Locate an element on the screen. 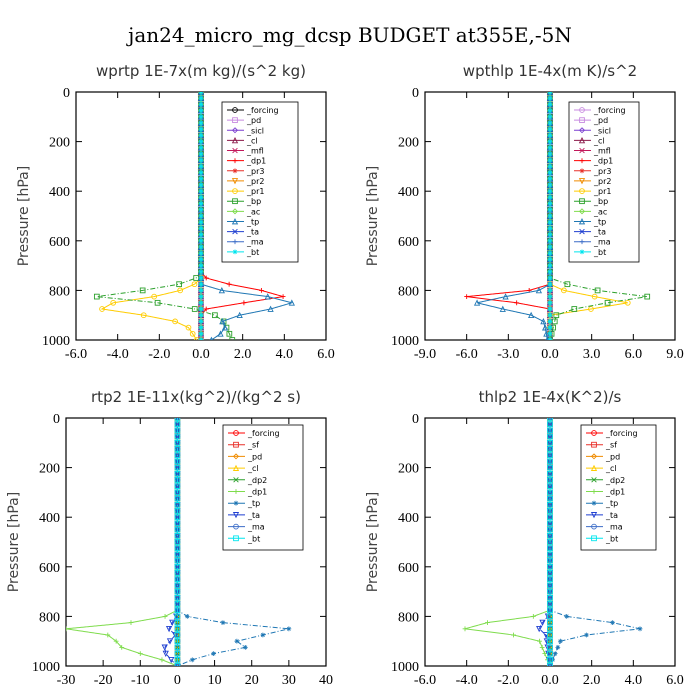  legend-label: _dp2 is located at coordinates (615, 480).